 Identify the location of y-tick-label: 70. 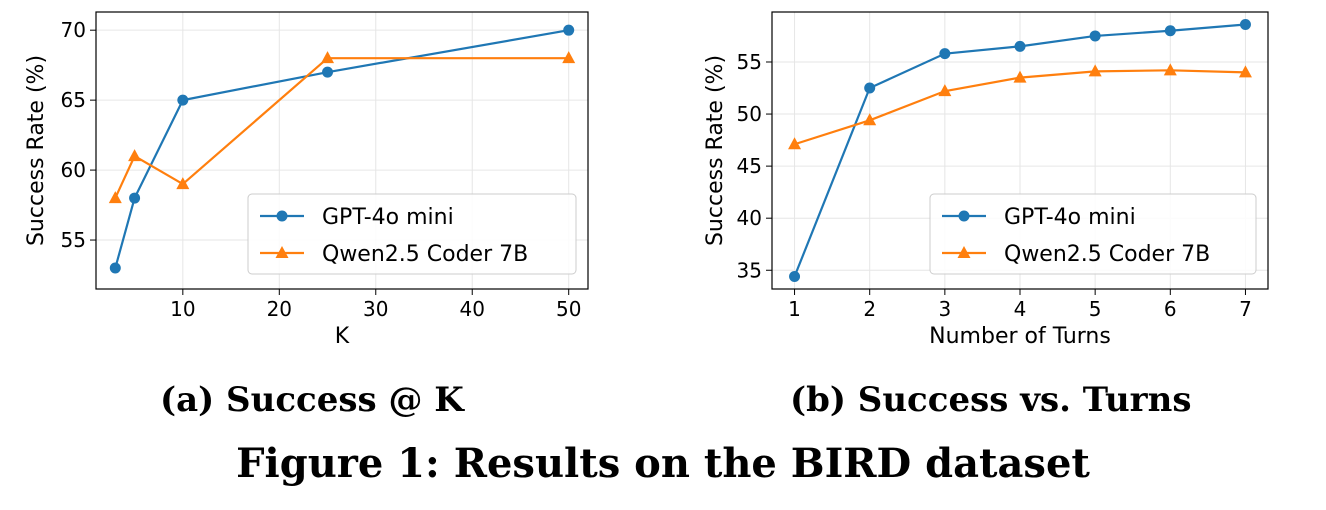
(73, 30).